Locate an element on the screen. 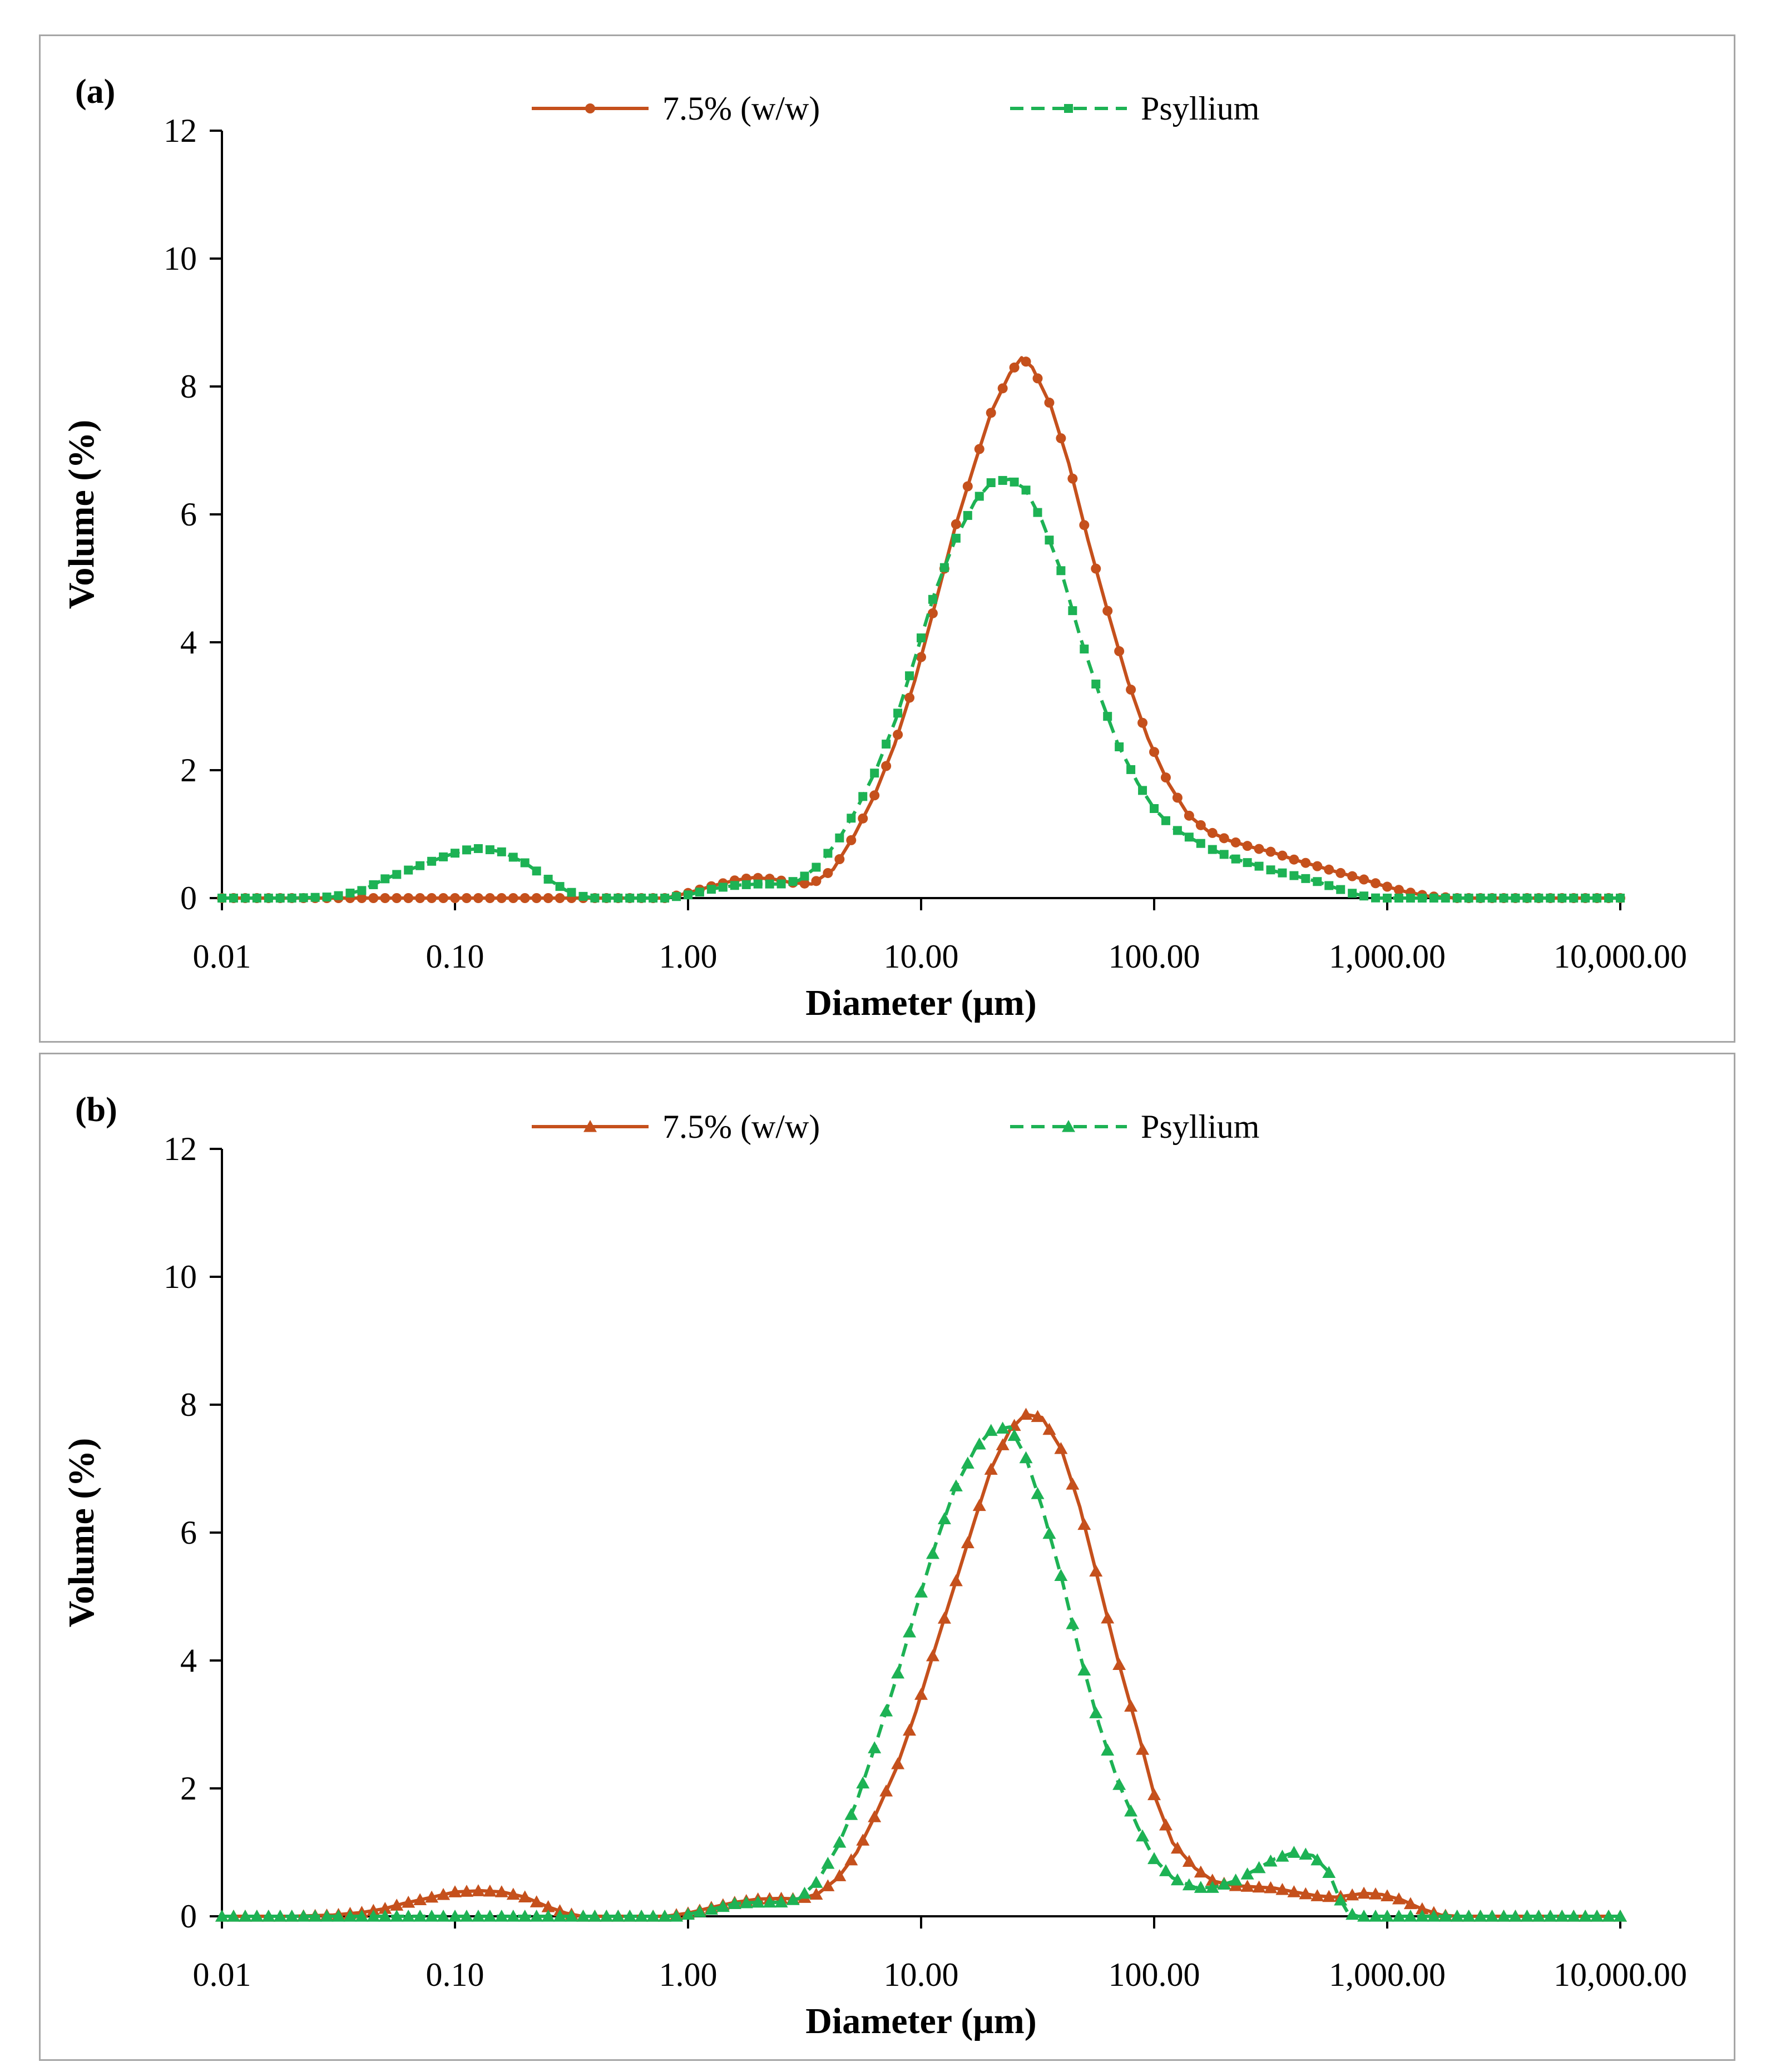 The height and width of the screenshot is (2072, 1766). y-axis-title: Volume (%) is located at coordinates (81, 1533).